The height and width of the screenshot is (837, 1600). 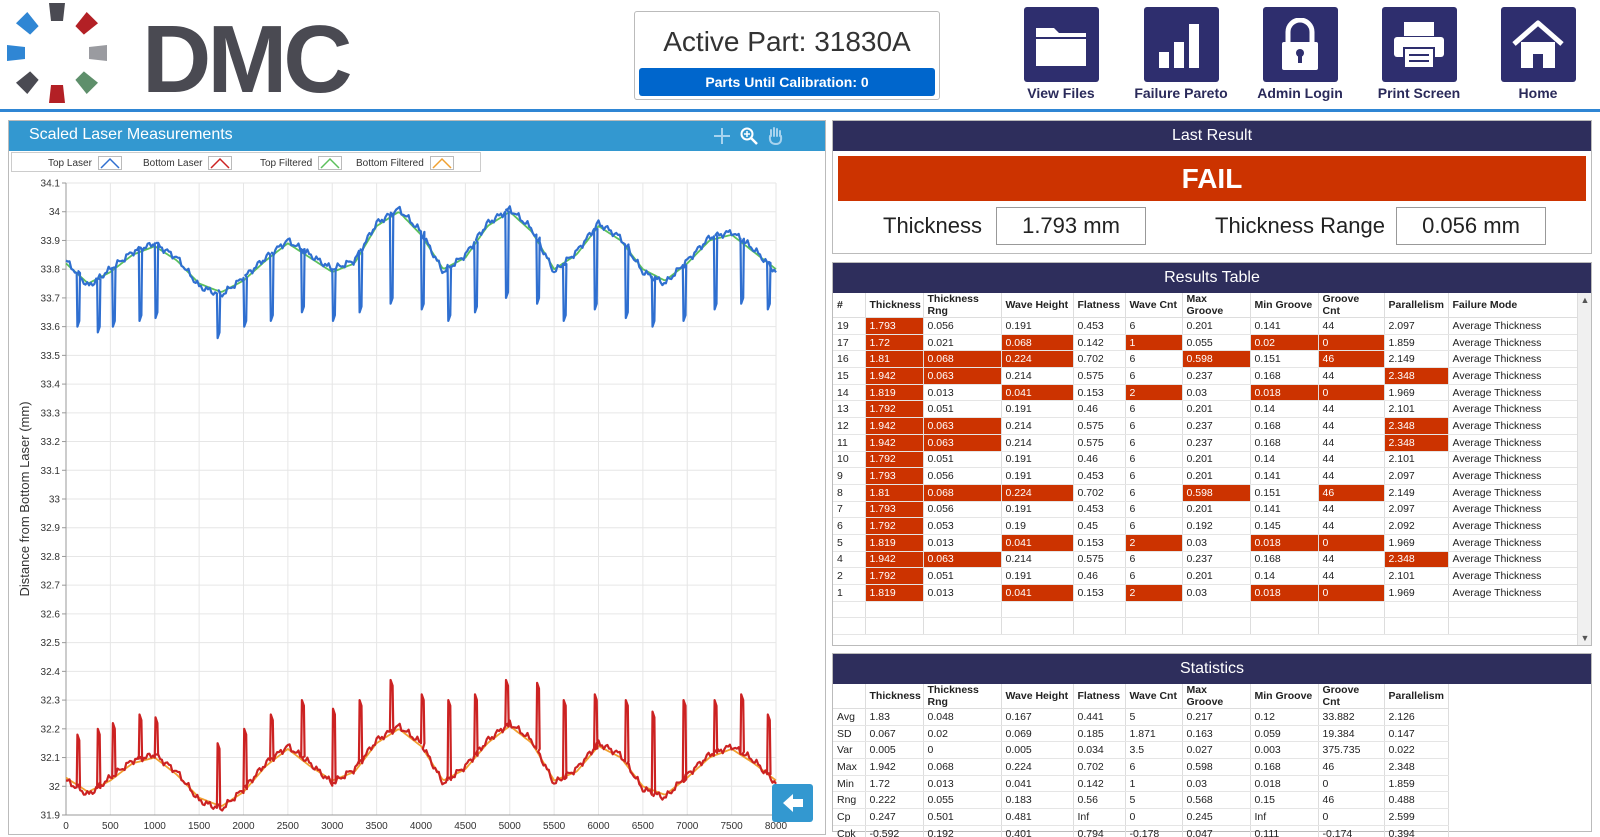 What do you see at coordinates (1061, 56) in the screenshot?
I see `view-files-button: View Files` at bounding box center [1061, 56].